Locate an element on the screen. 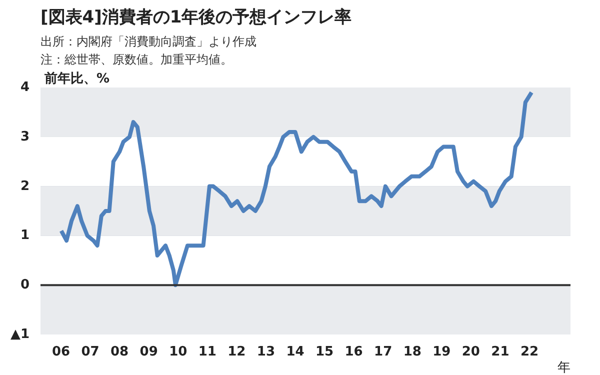  x-tick-label: 21 is located at coordinates (500, 352).